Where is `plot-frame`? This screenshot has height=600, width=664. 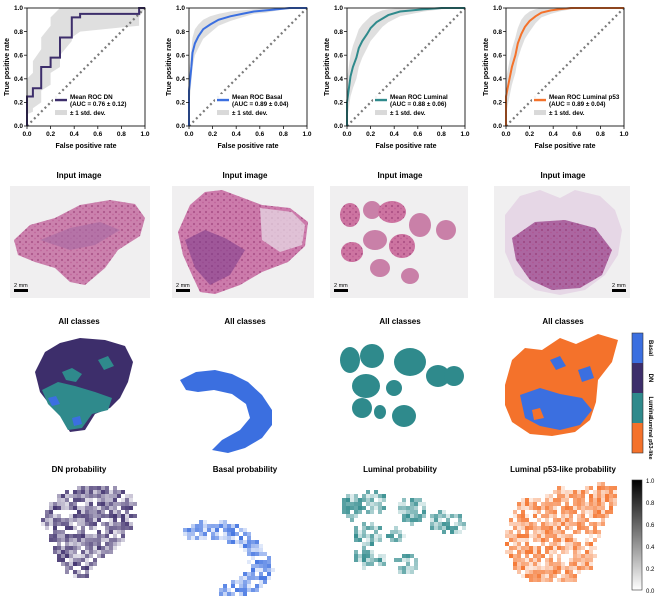
plot-frame is located at coordinates (565, 67).